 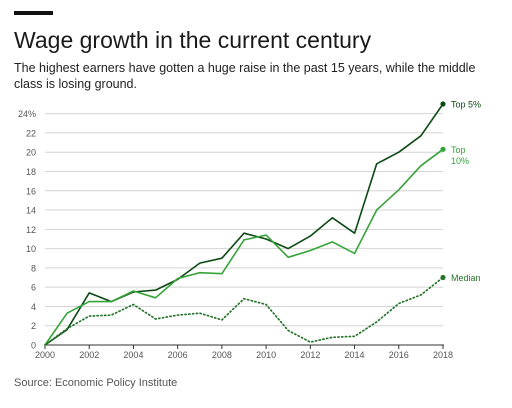 I want to click on series-label-line: Top 5%, so click(x=466, y=105).